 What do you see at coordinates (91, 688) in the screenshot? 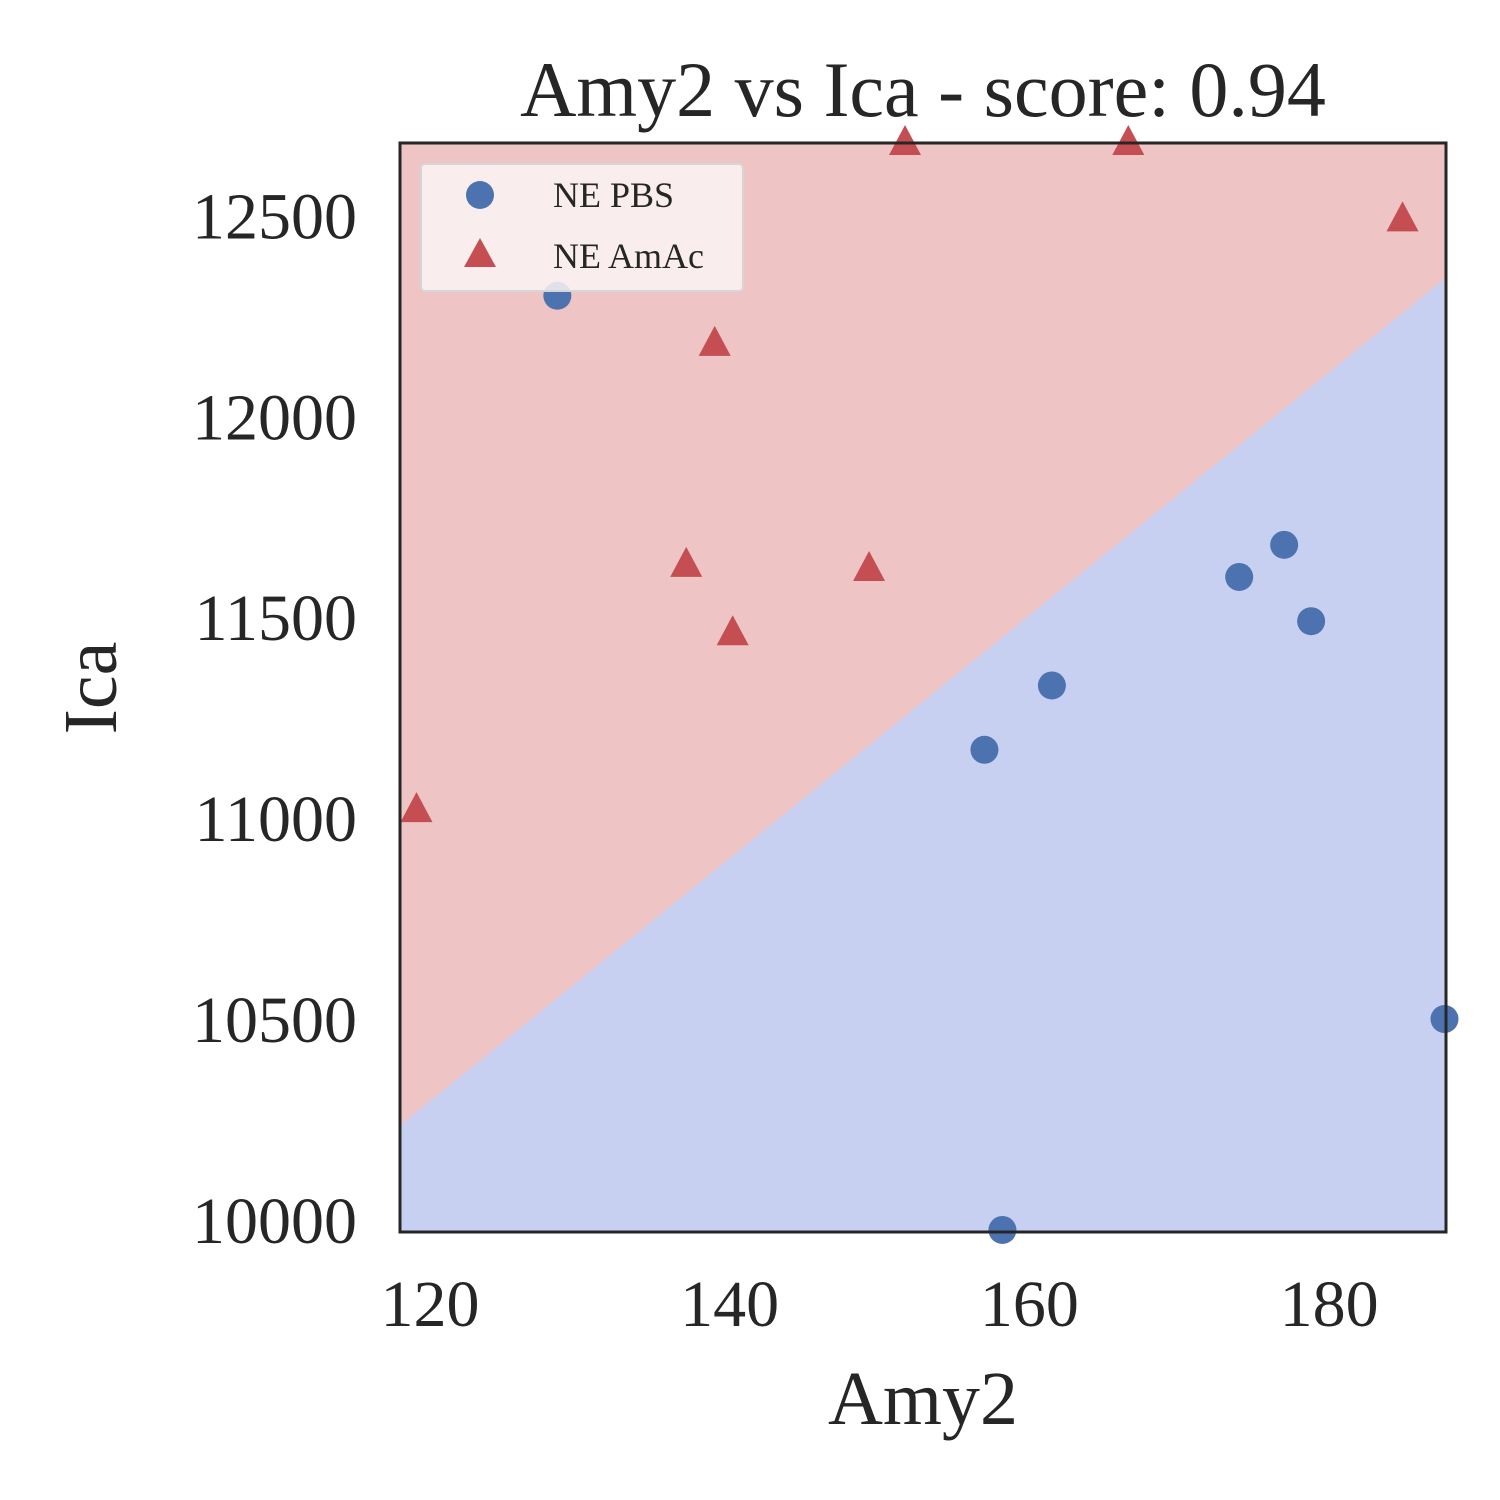
I see `y-axis-label: Ica` at bounding box center [91, 688].